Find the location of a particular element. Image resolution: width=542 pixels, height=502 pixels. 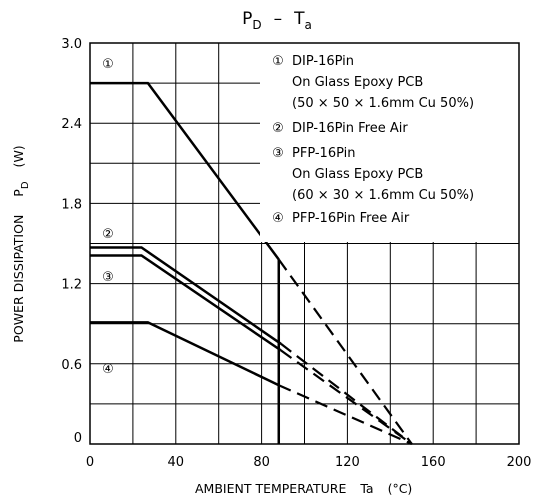

x-tick-label: 200 is located at coordinates (519, 462).